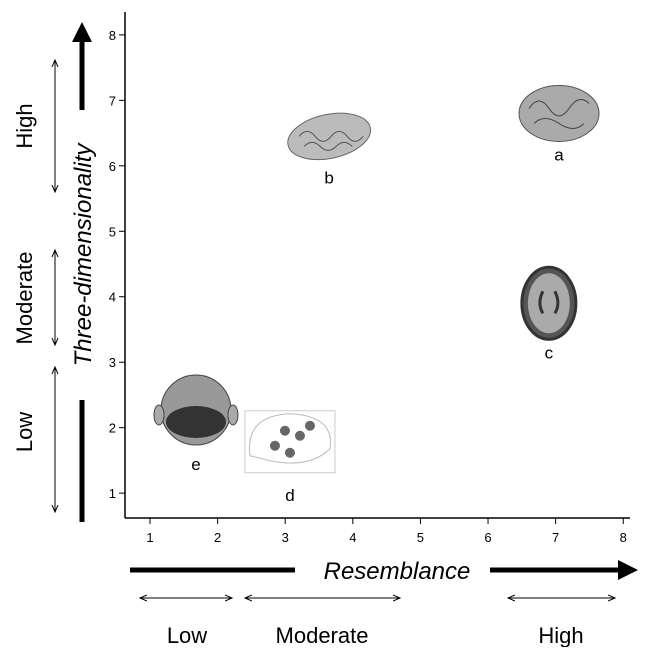  I want to click on mri-inner, so click(548, 303).